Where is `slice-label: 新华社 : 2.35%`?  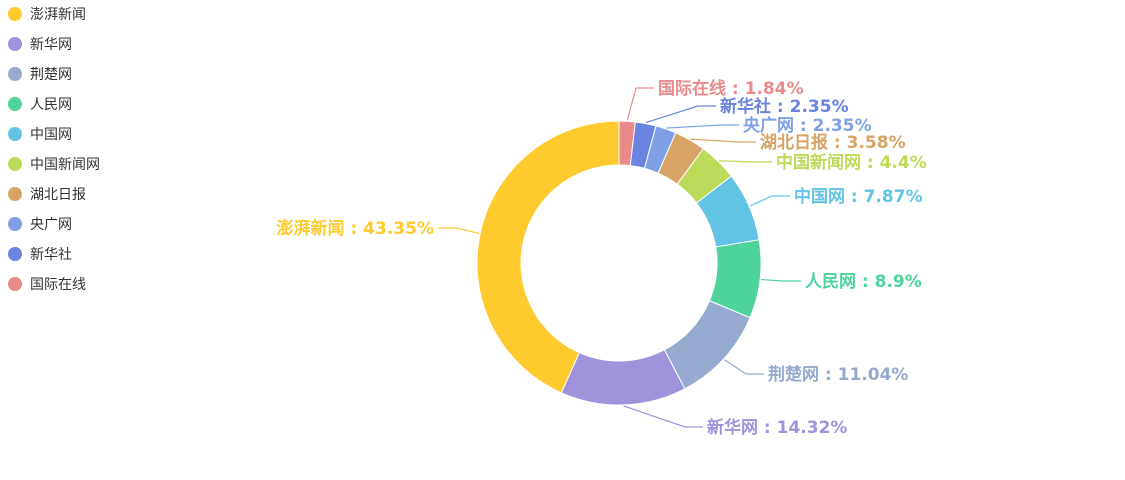
slice-label: 新华社 : 2.35% is located at coordinates (784, 106).